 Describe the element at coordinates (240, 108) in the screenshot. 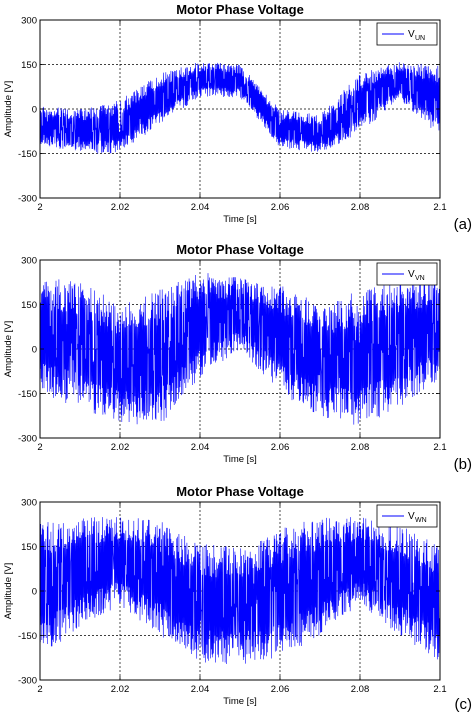

I see `series-line-v-un` at that location.